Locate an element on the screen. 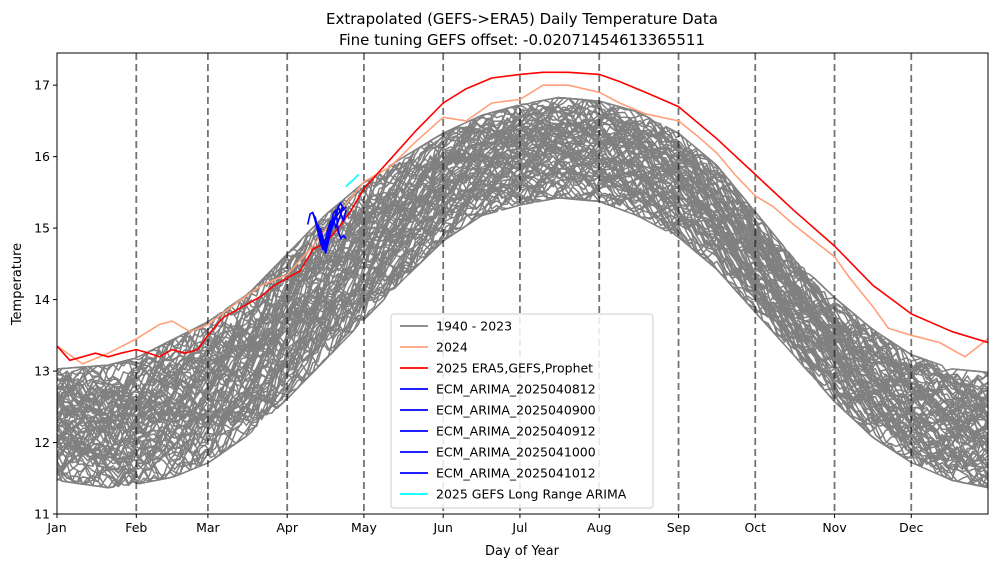 This screenshot has width=997, height=568. x-tick-label: May is located at coordinates (364, 527).